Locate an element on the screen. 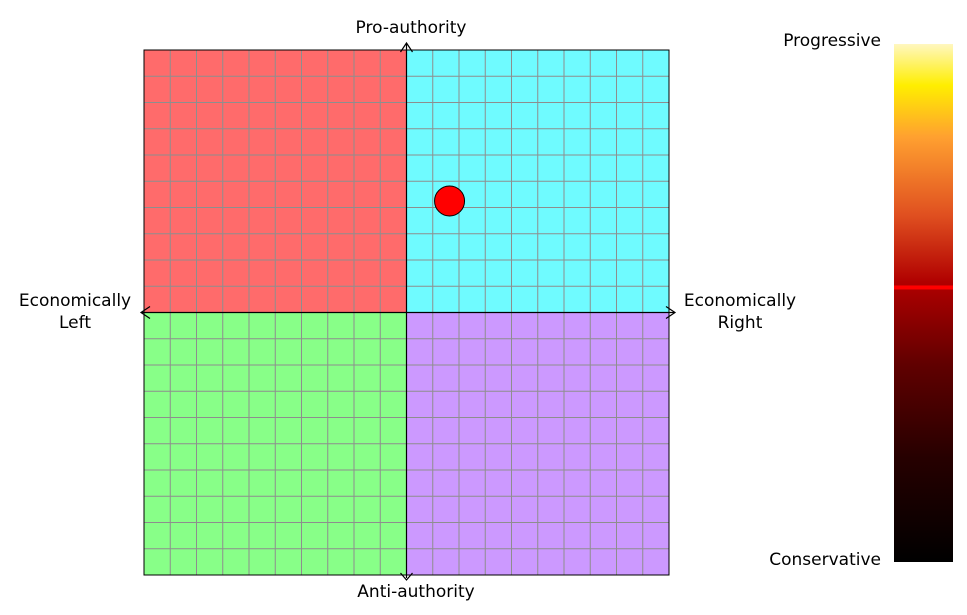 This screenshot has height=615, width=967. data-point is located at coordinates (450, 201).